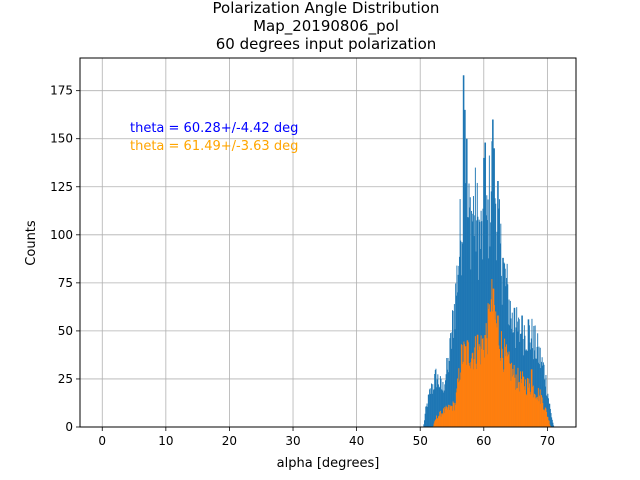 The width and height of the screenshot is (640, 480). I want to click on y-tick-label: 125, so click(61, 187).